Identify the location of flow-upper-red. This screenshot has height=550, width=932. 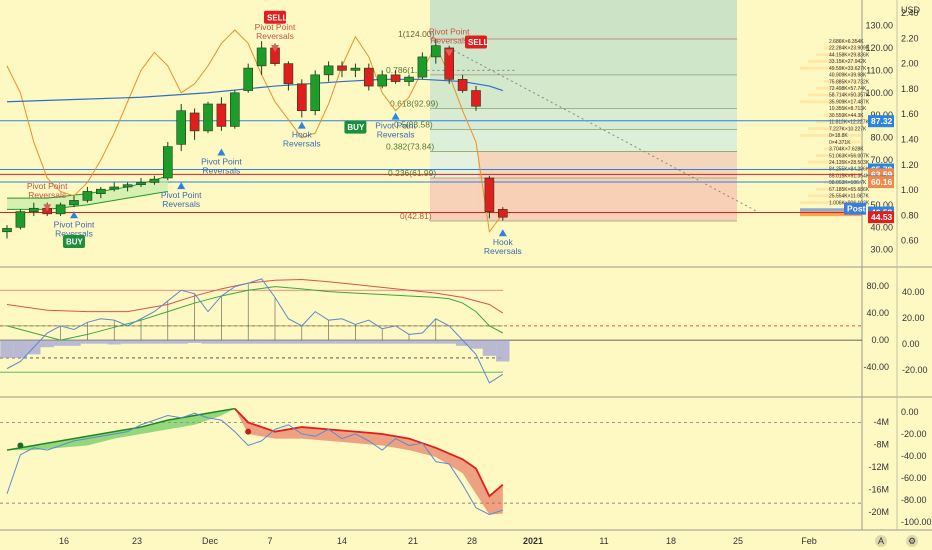
(369, 452).